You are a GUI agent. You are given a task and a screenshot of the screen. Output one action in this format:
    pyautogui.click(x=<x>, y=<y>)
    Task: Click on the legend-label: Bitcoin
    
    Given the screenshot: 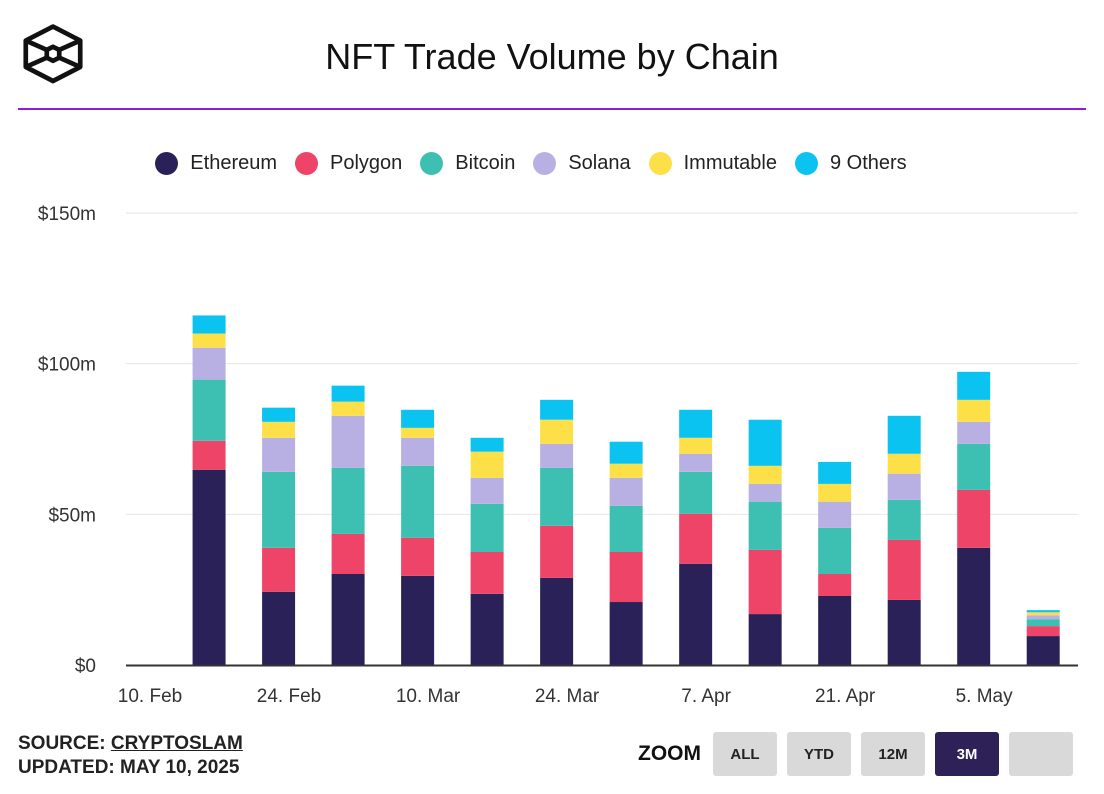 What is the action you would take?
    pyautogui.click(x=485, y=163)
    